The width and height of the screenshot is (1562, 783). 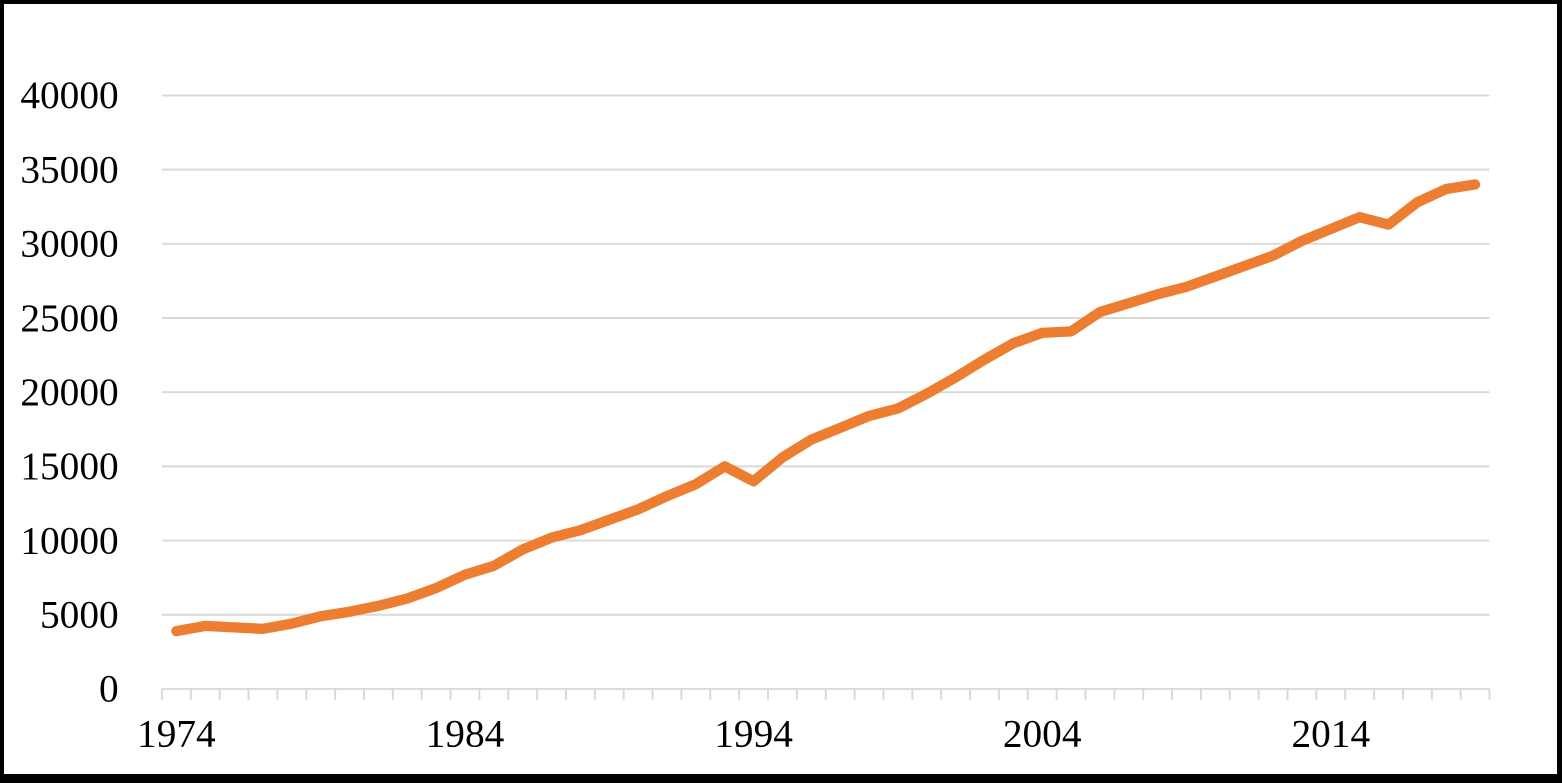 I want to click on y-axis-tick-label: 10000, so click(x=69, y=540).